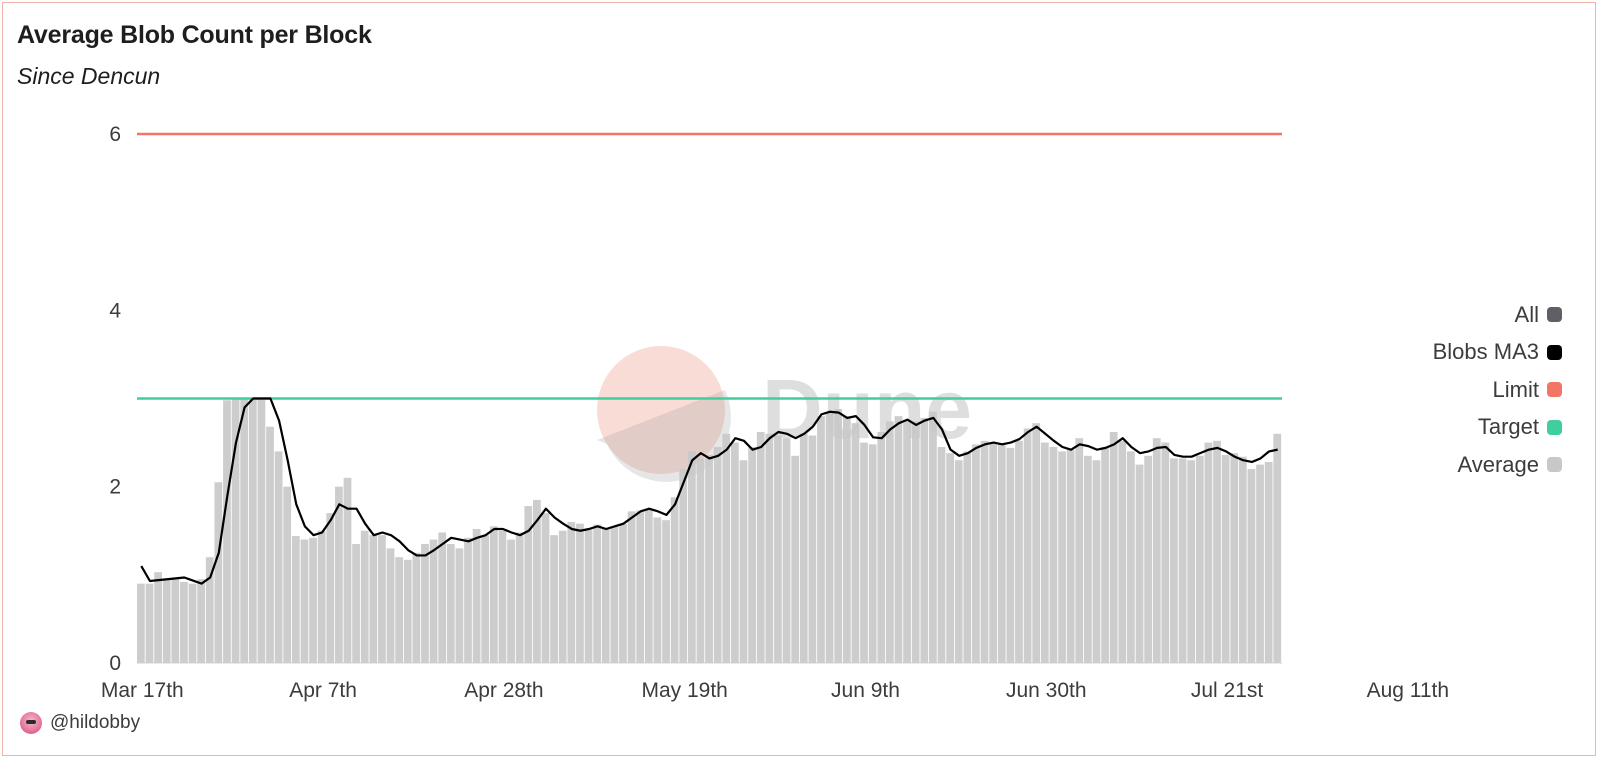  I want to click on x-tick-label: Jul 21st, so click(1227, 690).